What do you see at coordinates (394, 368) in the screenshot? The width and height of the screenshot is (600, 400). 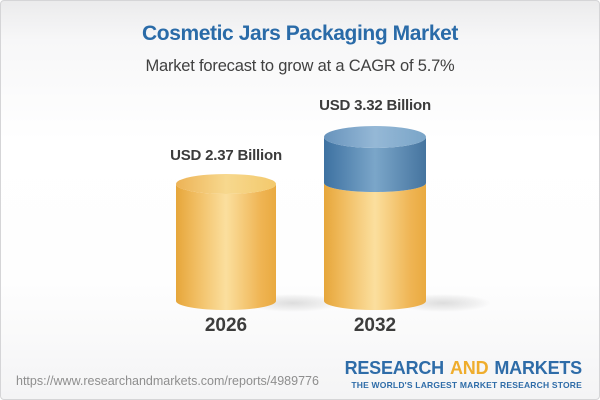 I see `logo-word-research: RESEARCH` at bounding box center [394, 368].